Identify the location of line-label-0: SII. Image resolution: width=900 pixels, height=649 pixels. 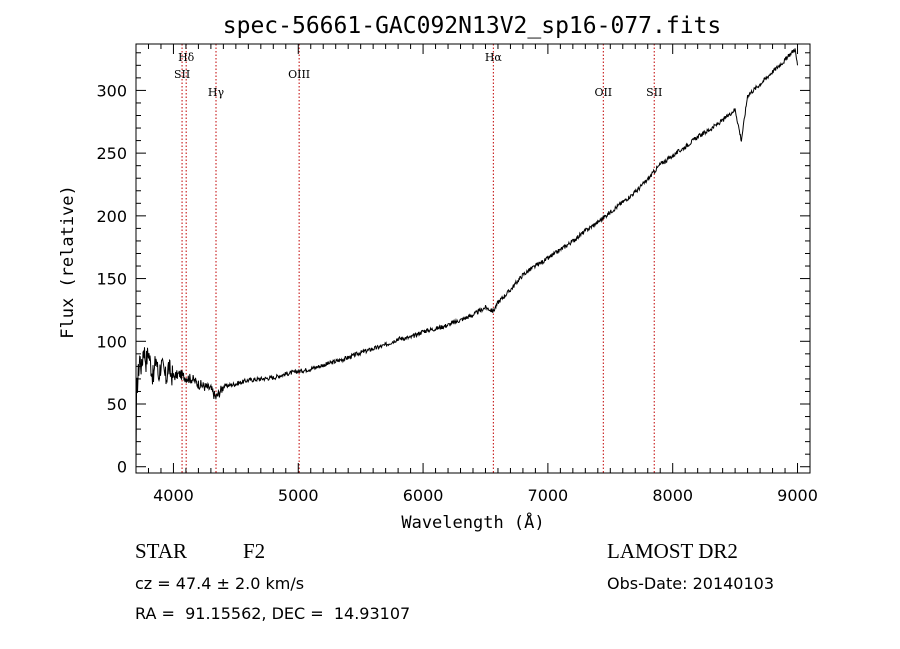
(182, 74).